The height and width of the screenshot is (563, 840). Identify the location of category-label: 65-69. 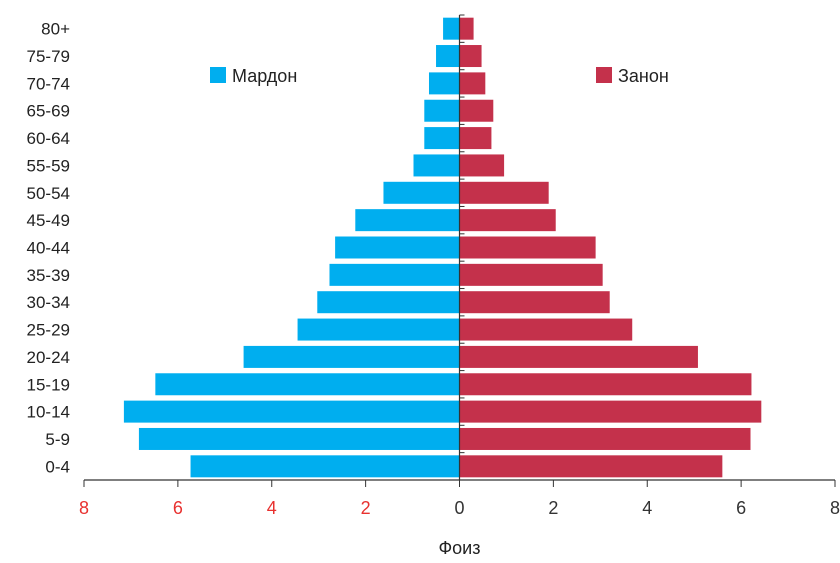
(48, 111).